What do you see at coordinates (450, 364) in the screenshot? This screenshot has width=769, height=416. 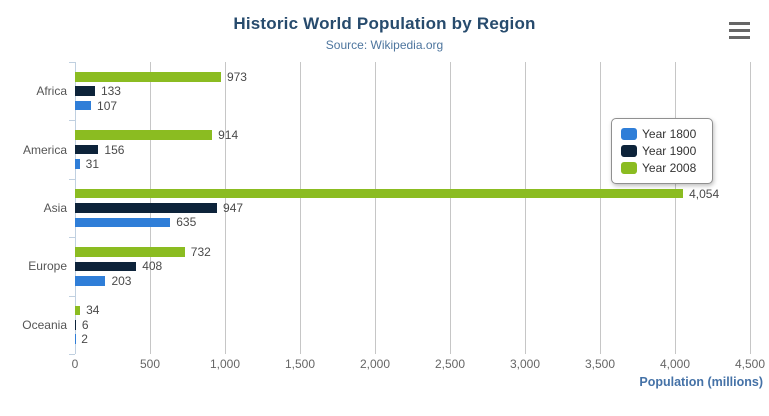 I see `x-axis-label: 2,500` at bounding box center [450, 364].